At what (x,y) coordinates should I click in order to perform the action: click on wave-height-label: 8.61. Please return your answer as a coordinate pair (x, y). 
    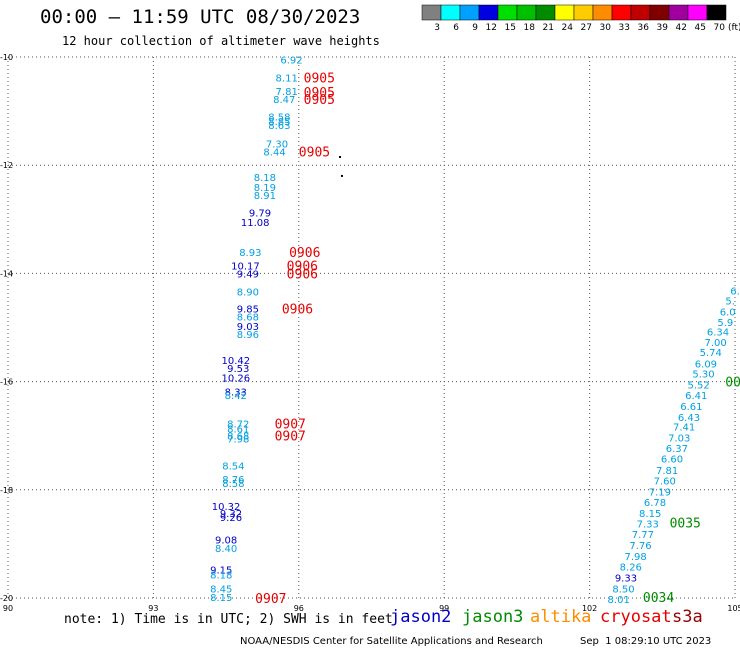
    Looking at the image, I should click on (238, 430).